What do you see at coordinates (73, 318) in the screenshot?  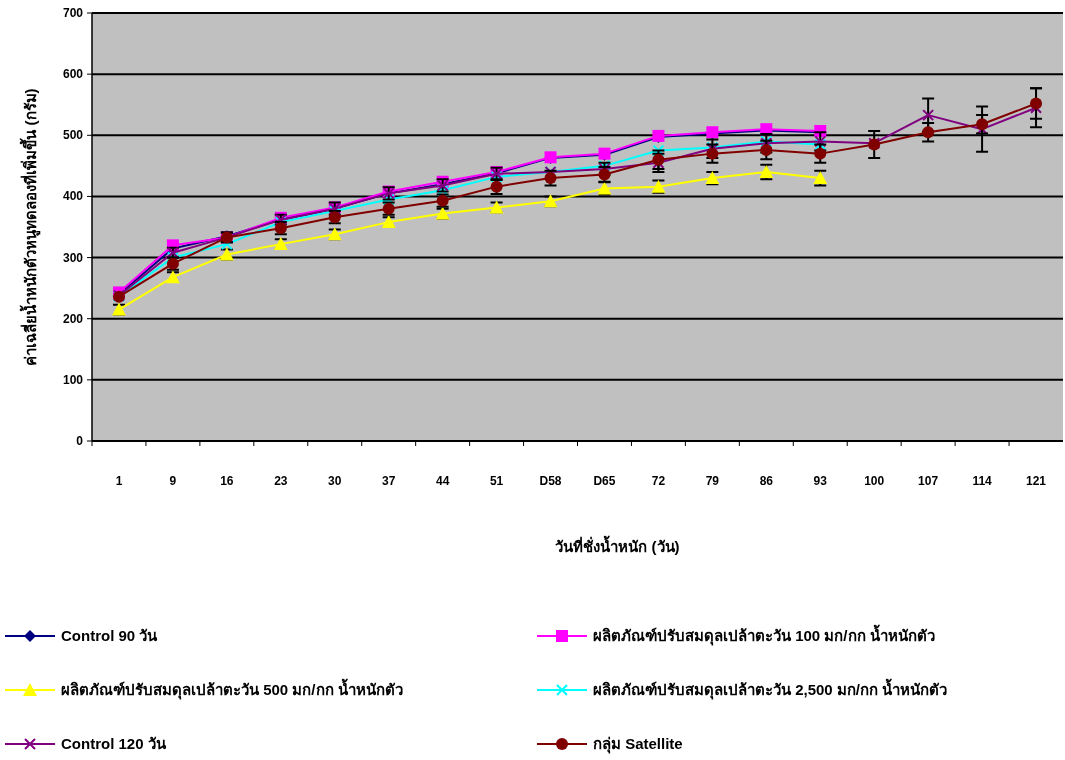 I see `y-tick-label: 200` at bounding box center [73, 318].